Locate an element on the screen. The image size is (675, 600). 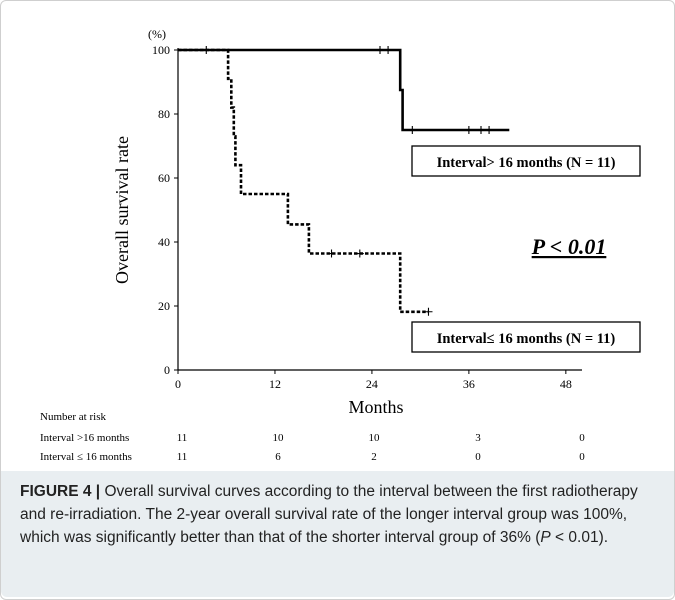
x-tick-label: 0 is located at coordinates (178, 384).